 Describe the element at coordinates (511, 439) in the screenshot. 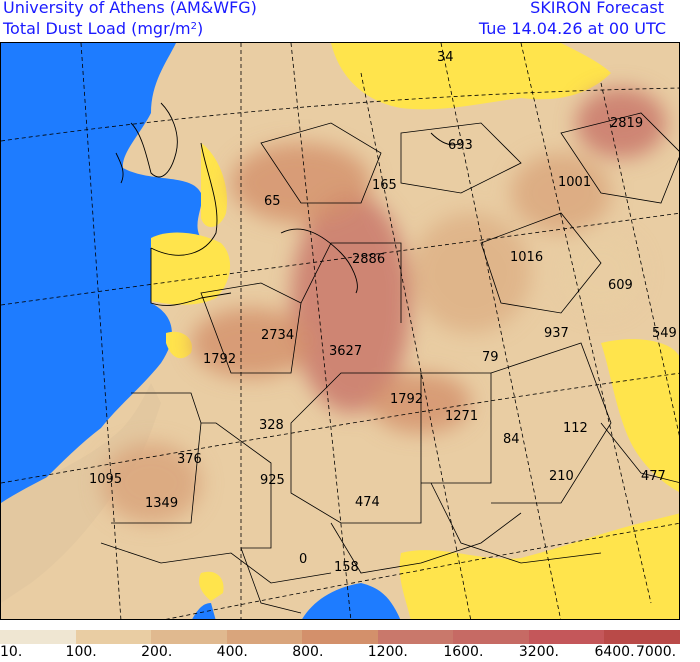

I see `map-value-label: 84` at that location.